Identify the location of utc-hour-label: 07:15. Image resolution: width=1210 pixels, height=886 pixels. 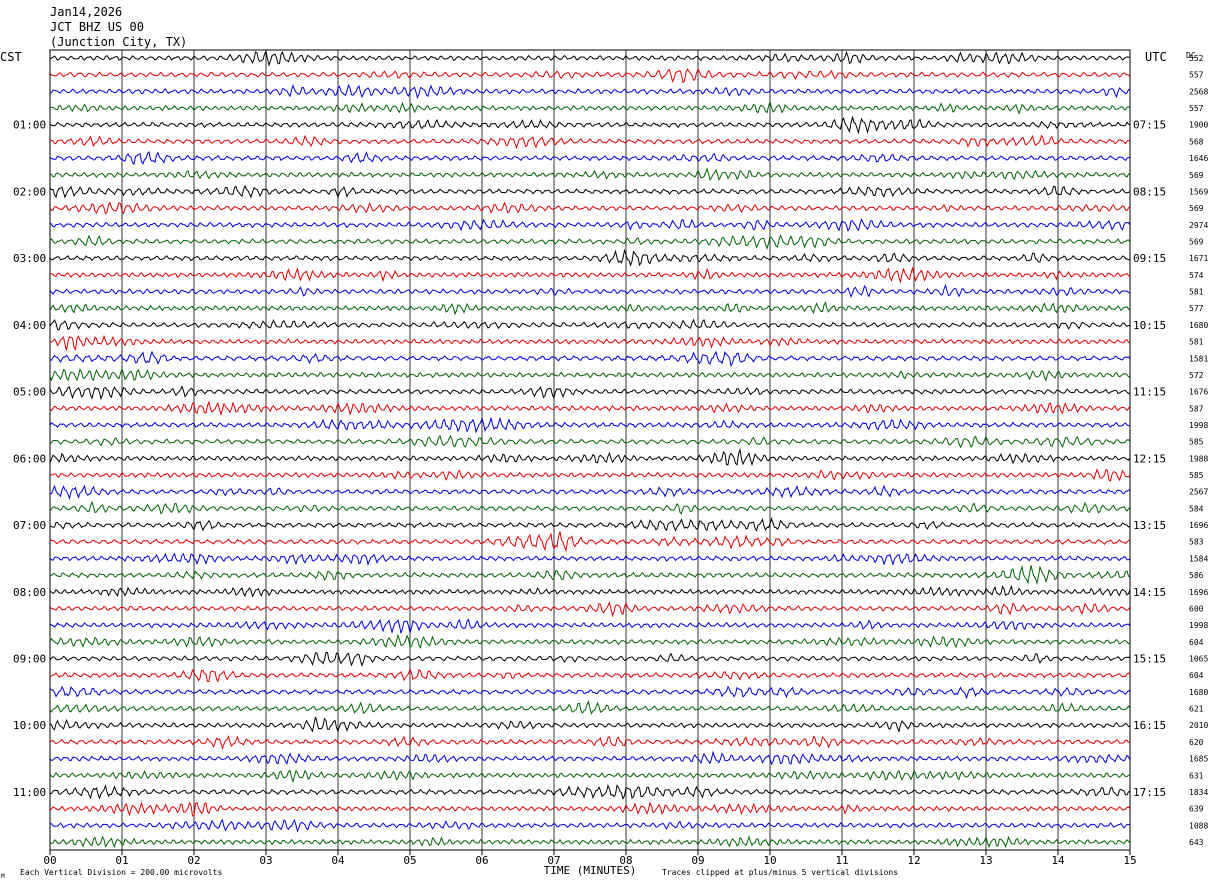
(1149, 125).